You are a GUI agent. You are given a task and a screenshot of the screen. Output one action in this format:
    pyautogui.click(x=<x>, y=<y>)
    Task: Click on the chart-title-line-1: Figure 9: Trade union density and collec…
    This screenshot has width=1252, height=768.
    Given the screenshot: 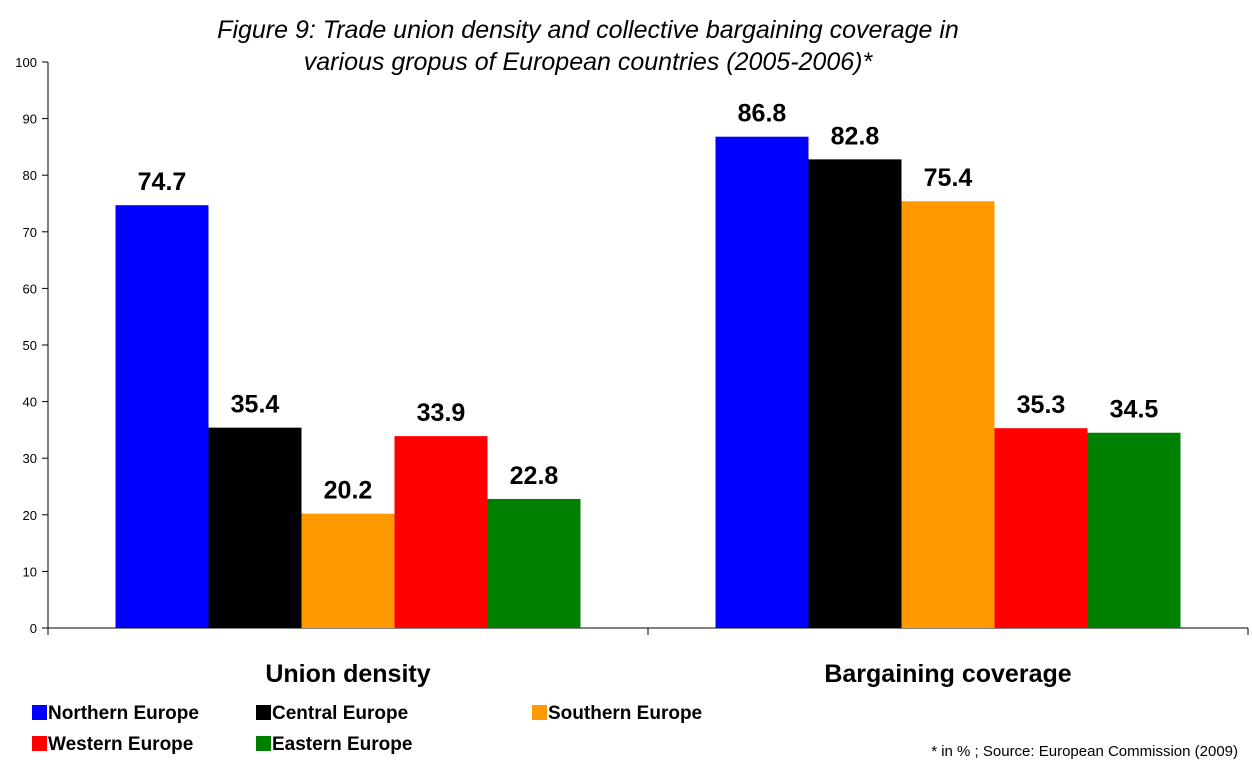 What is the action you would take?
    pyautogui.click(x=588, y=30)
    